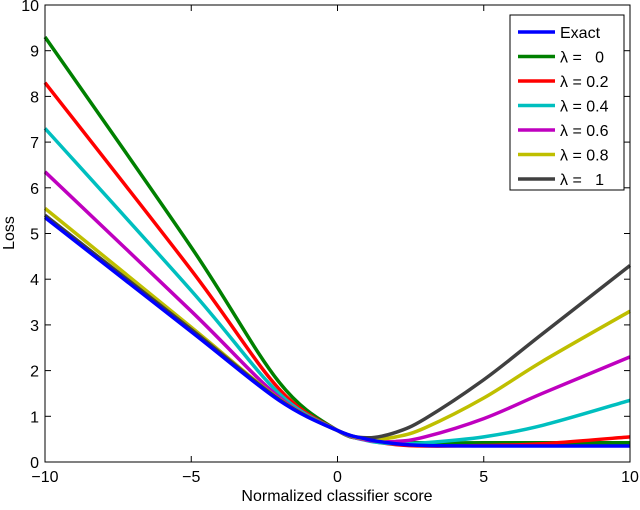 The width and height of the screenshot is (640, 510). I want to click on x-axis-label: Normalized classifier score, so click(336, 496).